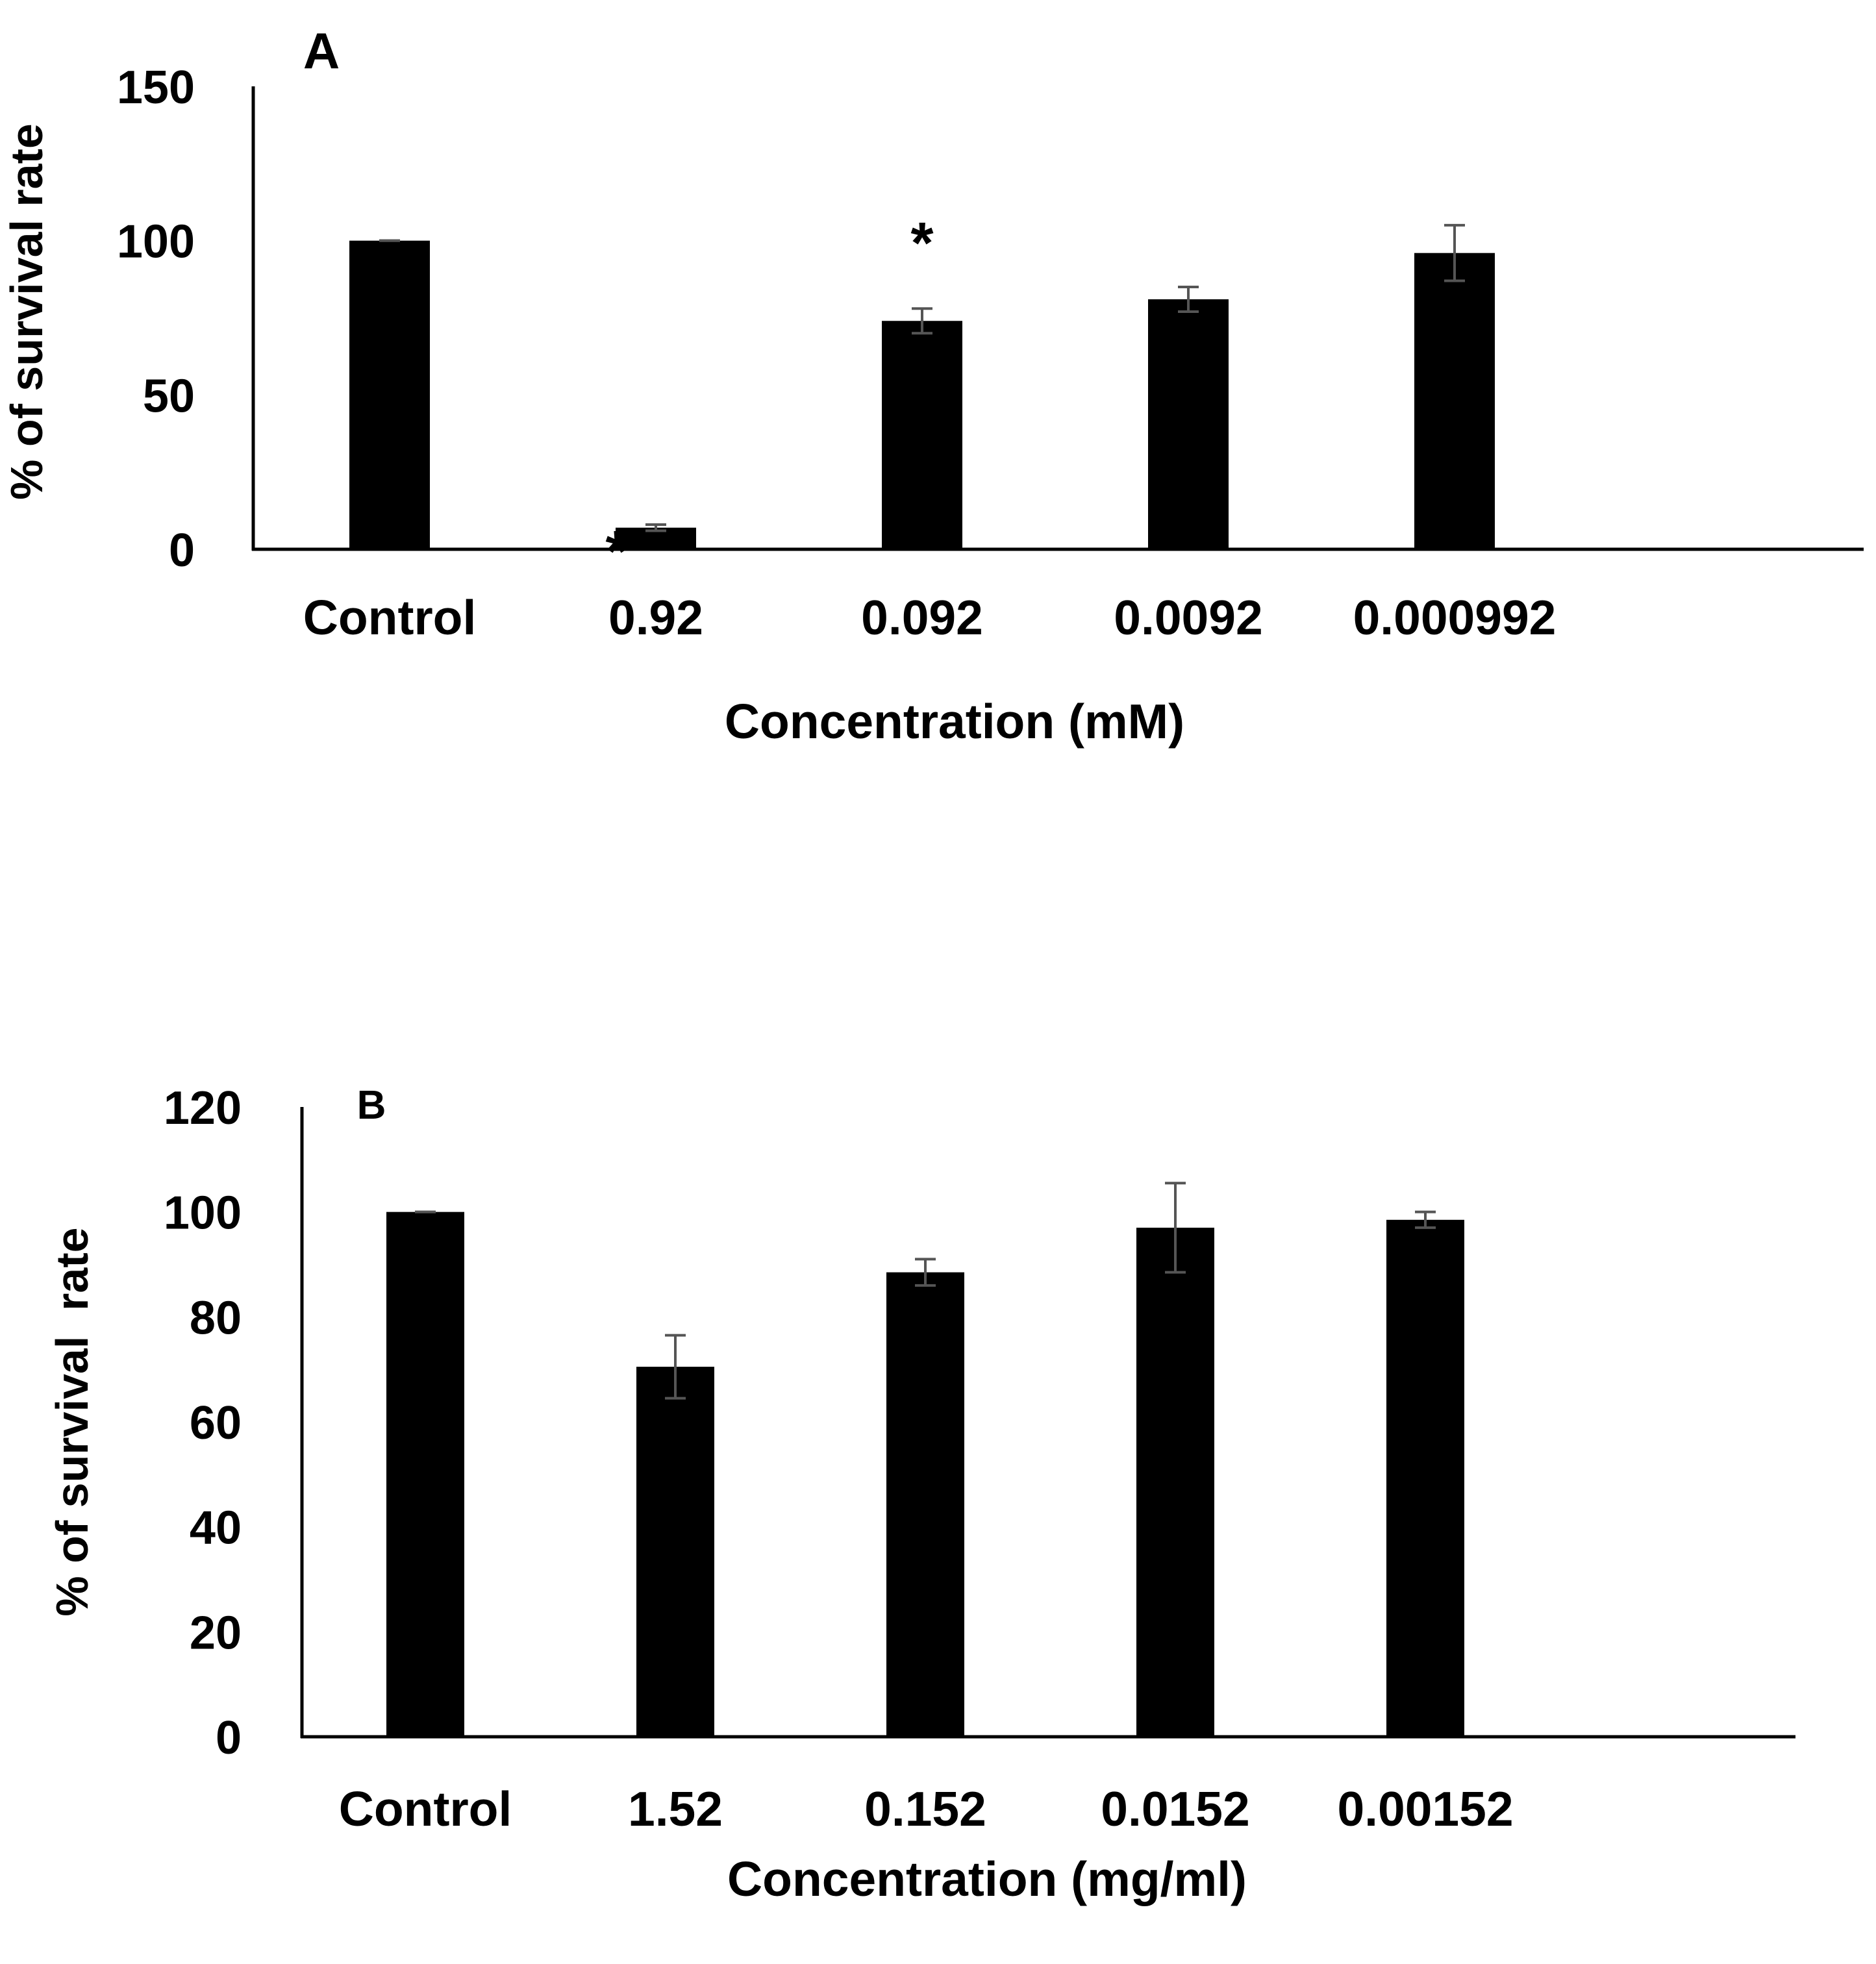 The width and height of the screenshot is (1876, 1964). What do you see at coordinates (1188, 617) in the screenshot?
I see `x-tick-label: 0.0092` at bounding box center [1188, 617].